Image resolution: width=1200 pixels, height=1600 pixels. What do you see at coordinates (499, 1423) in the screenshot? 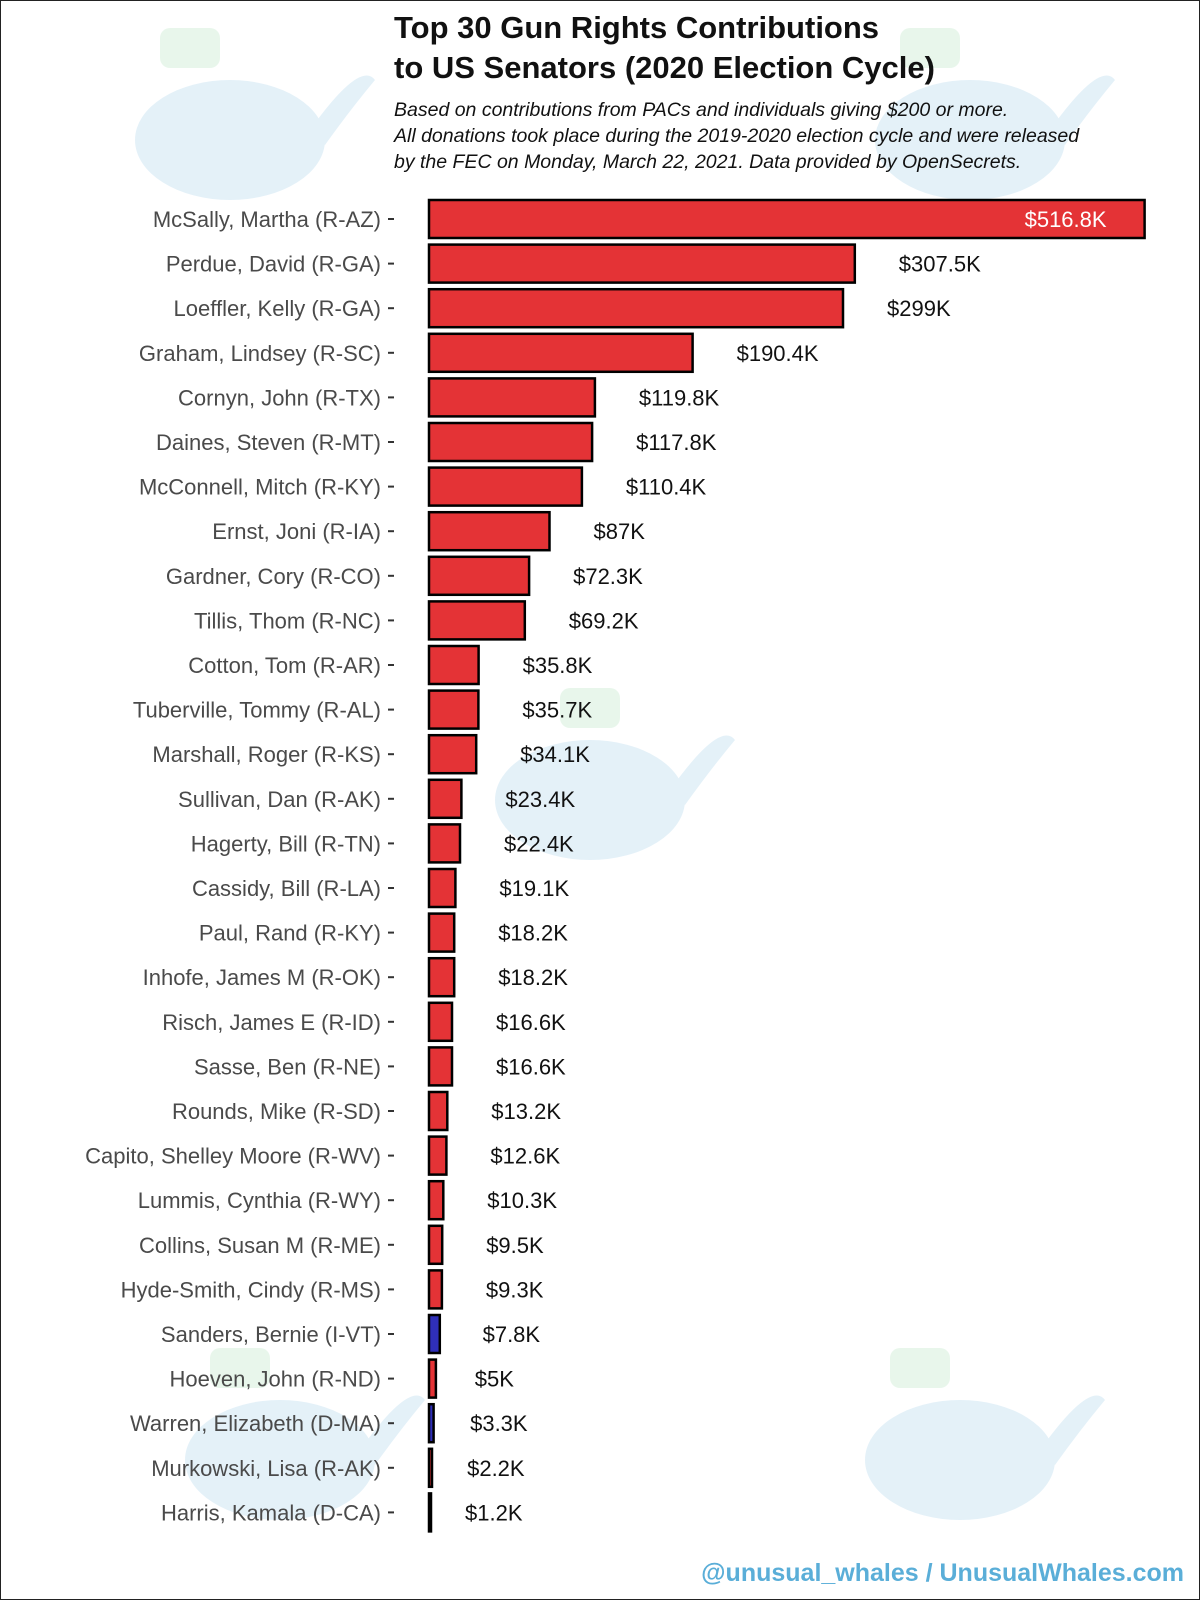
I see `value-label: $3.3K` at bounding box center [499, 1423].